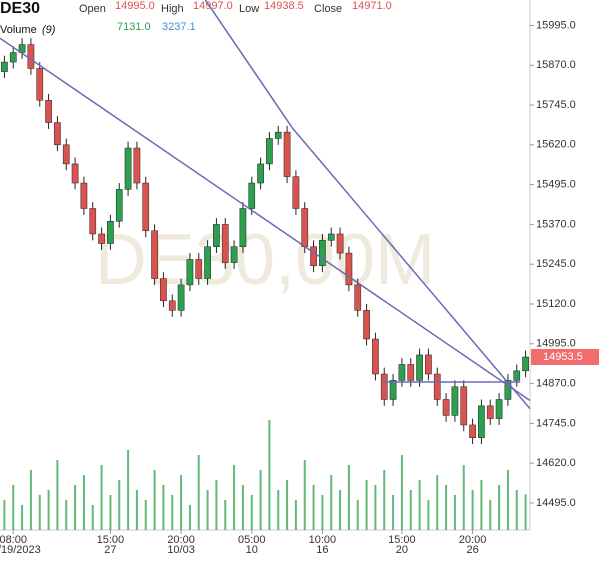 The image size is (599, 562). What do you see at coordinates (556, 25) in the screenshot?
I see `y-tick-label: 15995.0` at bounding box center [556, 25].